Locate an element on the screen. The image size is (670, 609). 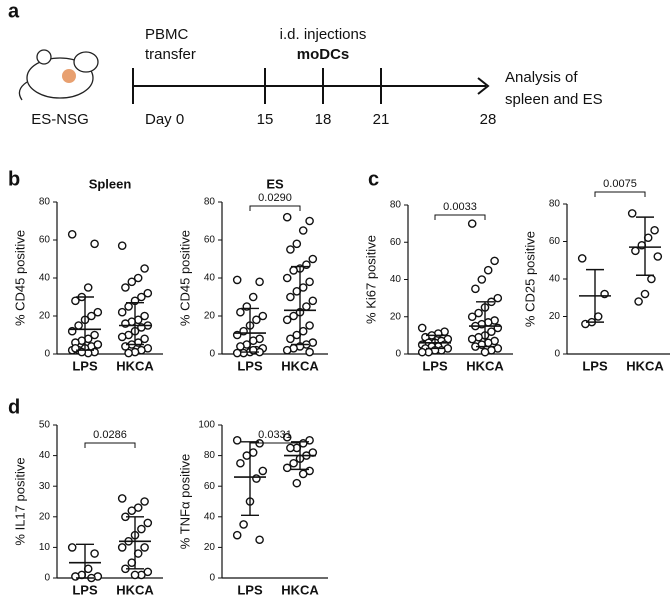
chart-title: ES is located at coordinates (275, 183).